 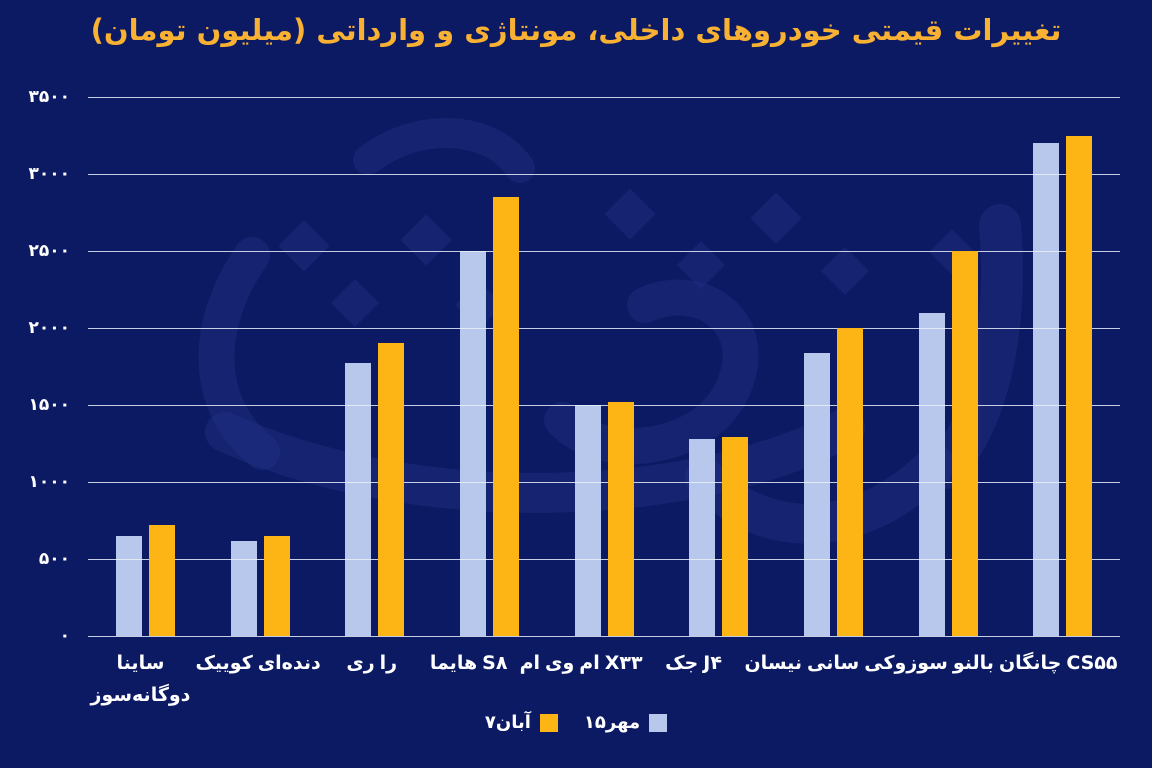 I want to click on y-tick-label: ۳۵۰۰, so click(x=49, y=97).